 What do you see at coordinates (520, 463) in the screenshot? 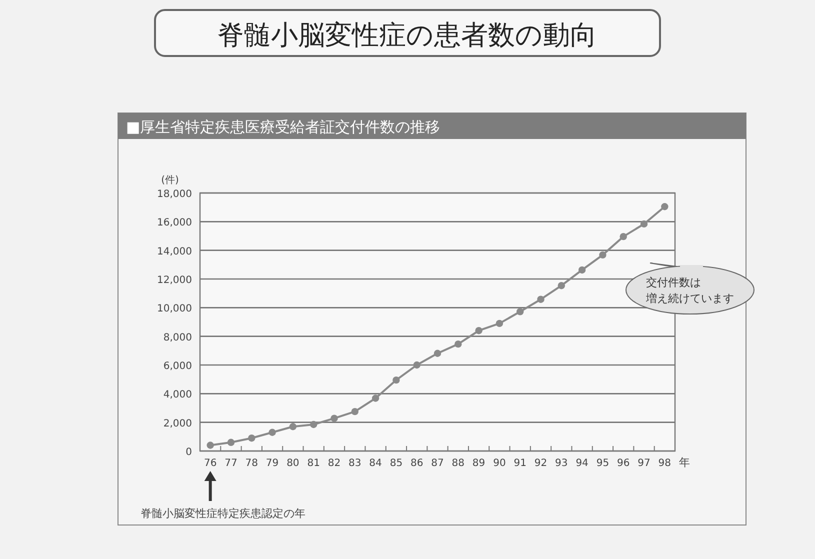
I see `x-tick-label: 91` at bounding box center [520, 463].